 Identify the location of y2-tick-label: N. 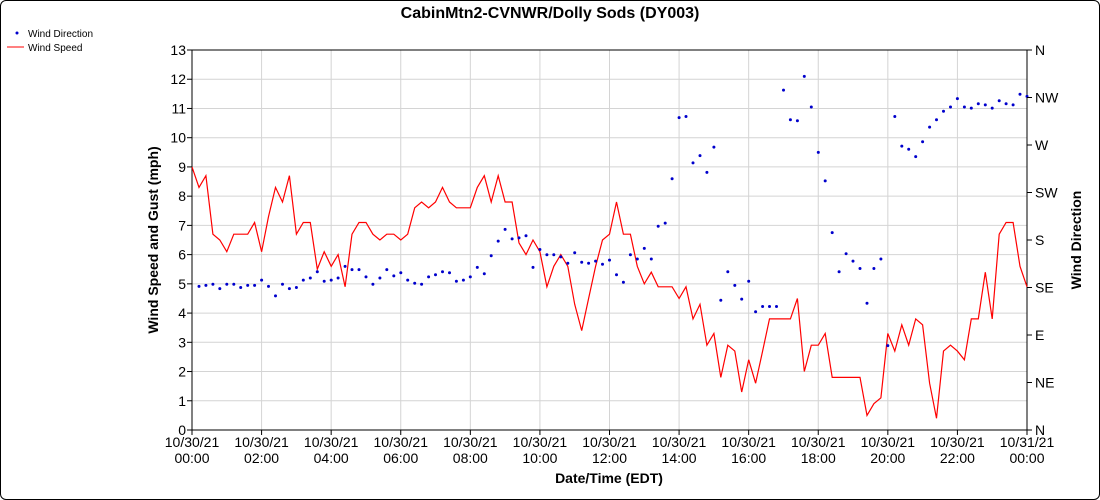
(1040, 50).